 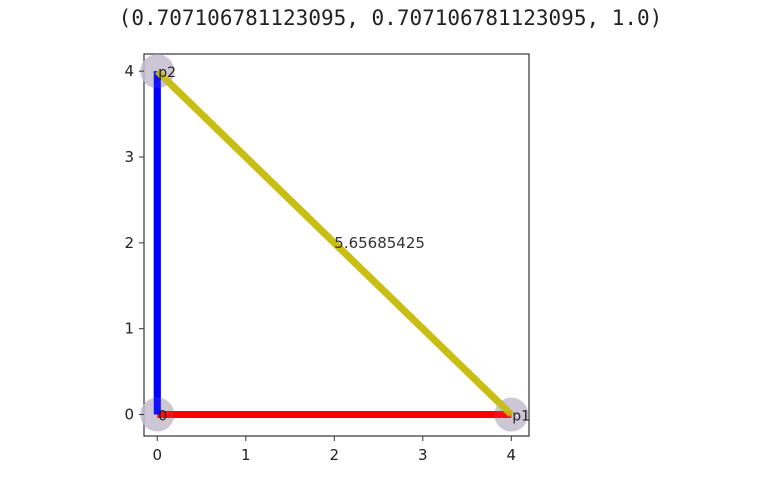 What do you see at coordinates (158, 455) in the screenshot?
I see `x-tick-label-0: 0` at bounding box center [158, 455].